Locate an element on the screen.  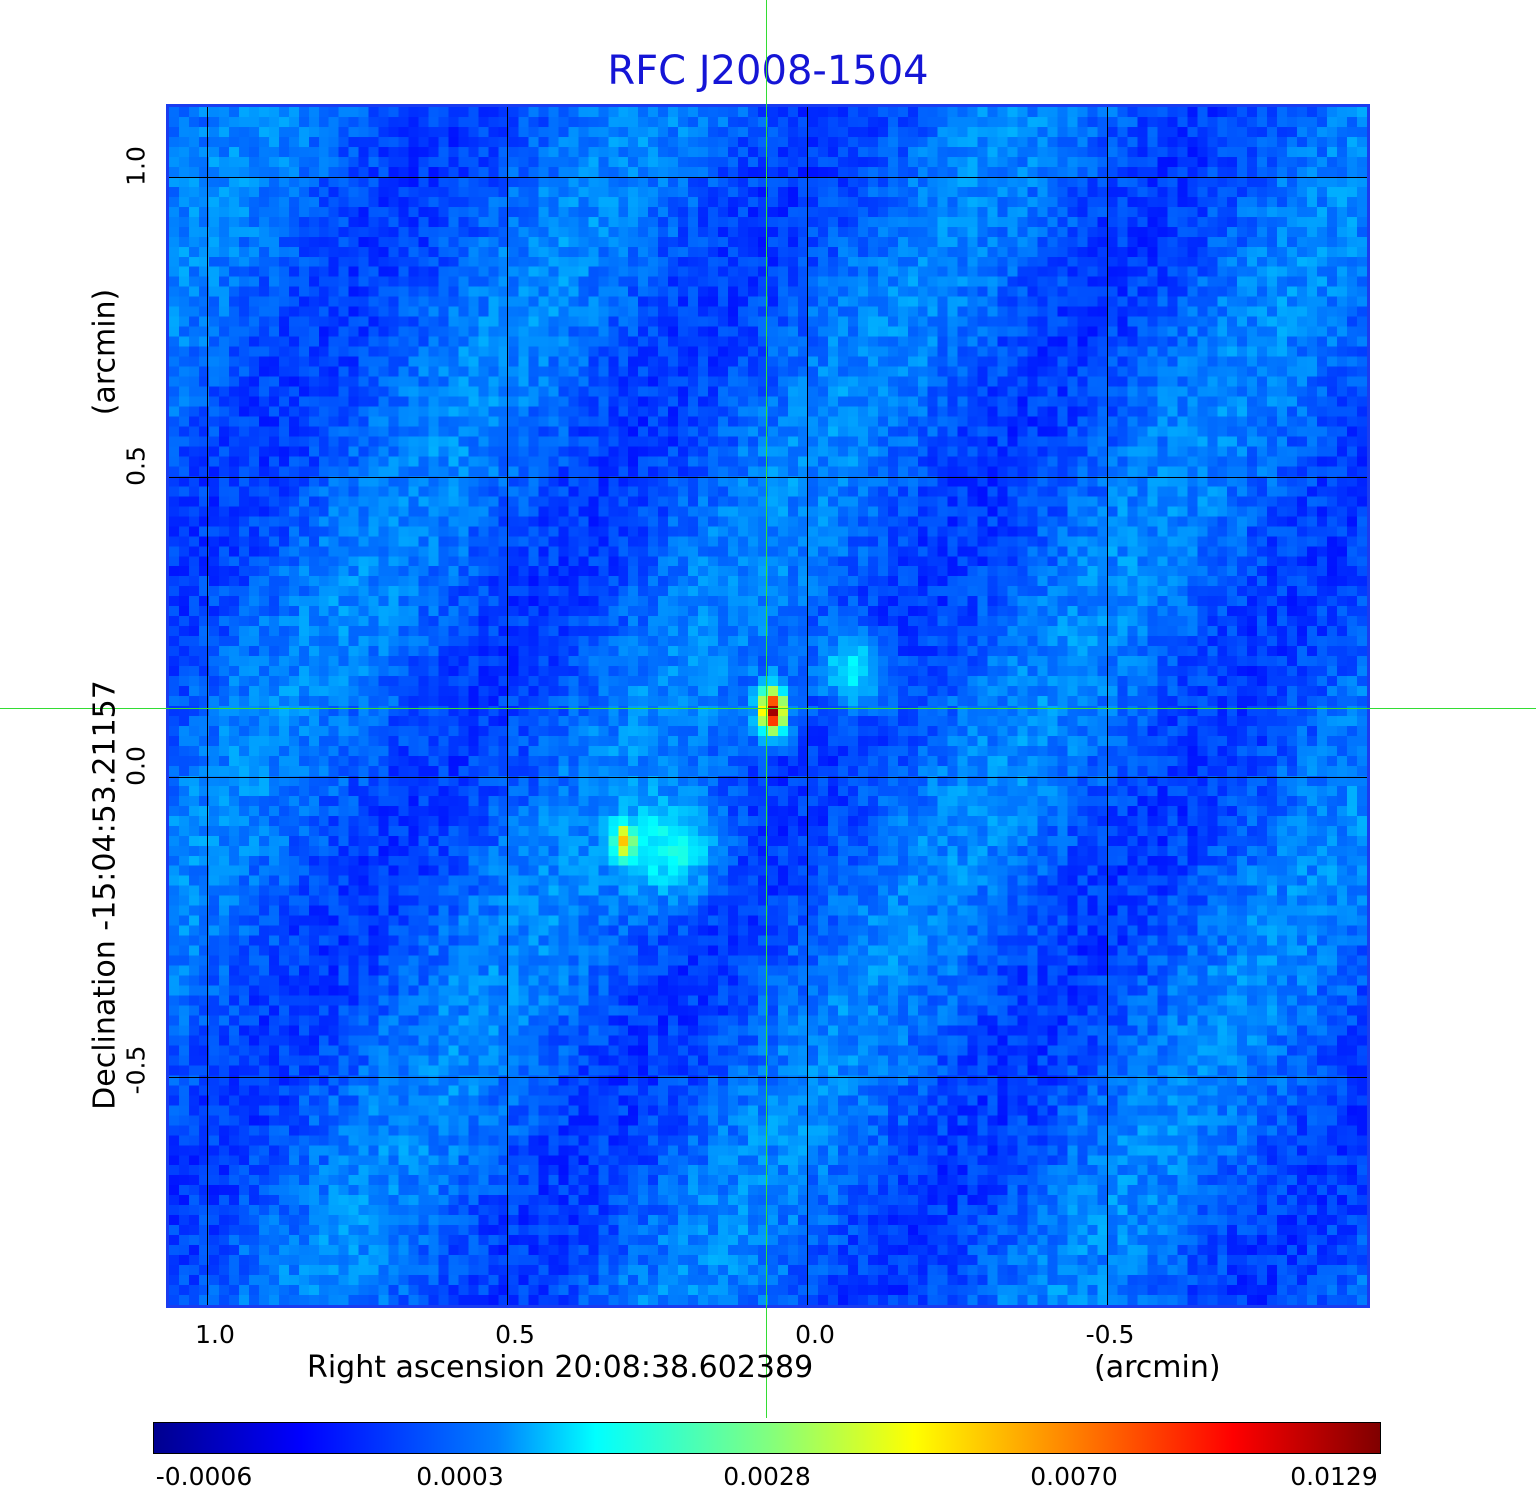
x-tick-label: -0.5 is located at coordinates (1110, 1334).